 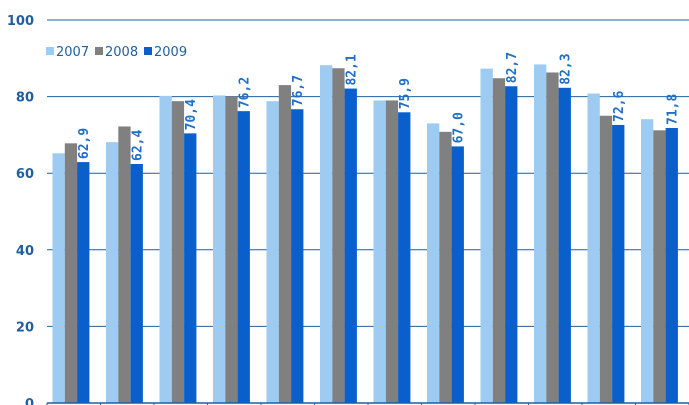 What do you see at coordinates (72, 52) in the screenshot?
I see `legend-label-2007: 2007` at bounding box center [72, 52].